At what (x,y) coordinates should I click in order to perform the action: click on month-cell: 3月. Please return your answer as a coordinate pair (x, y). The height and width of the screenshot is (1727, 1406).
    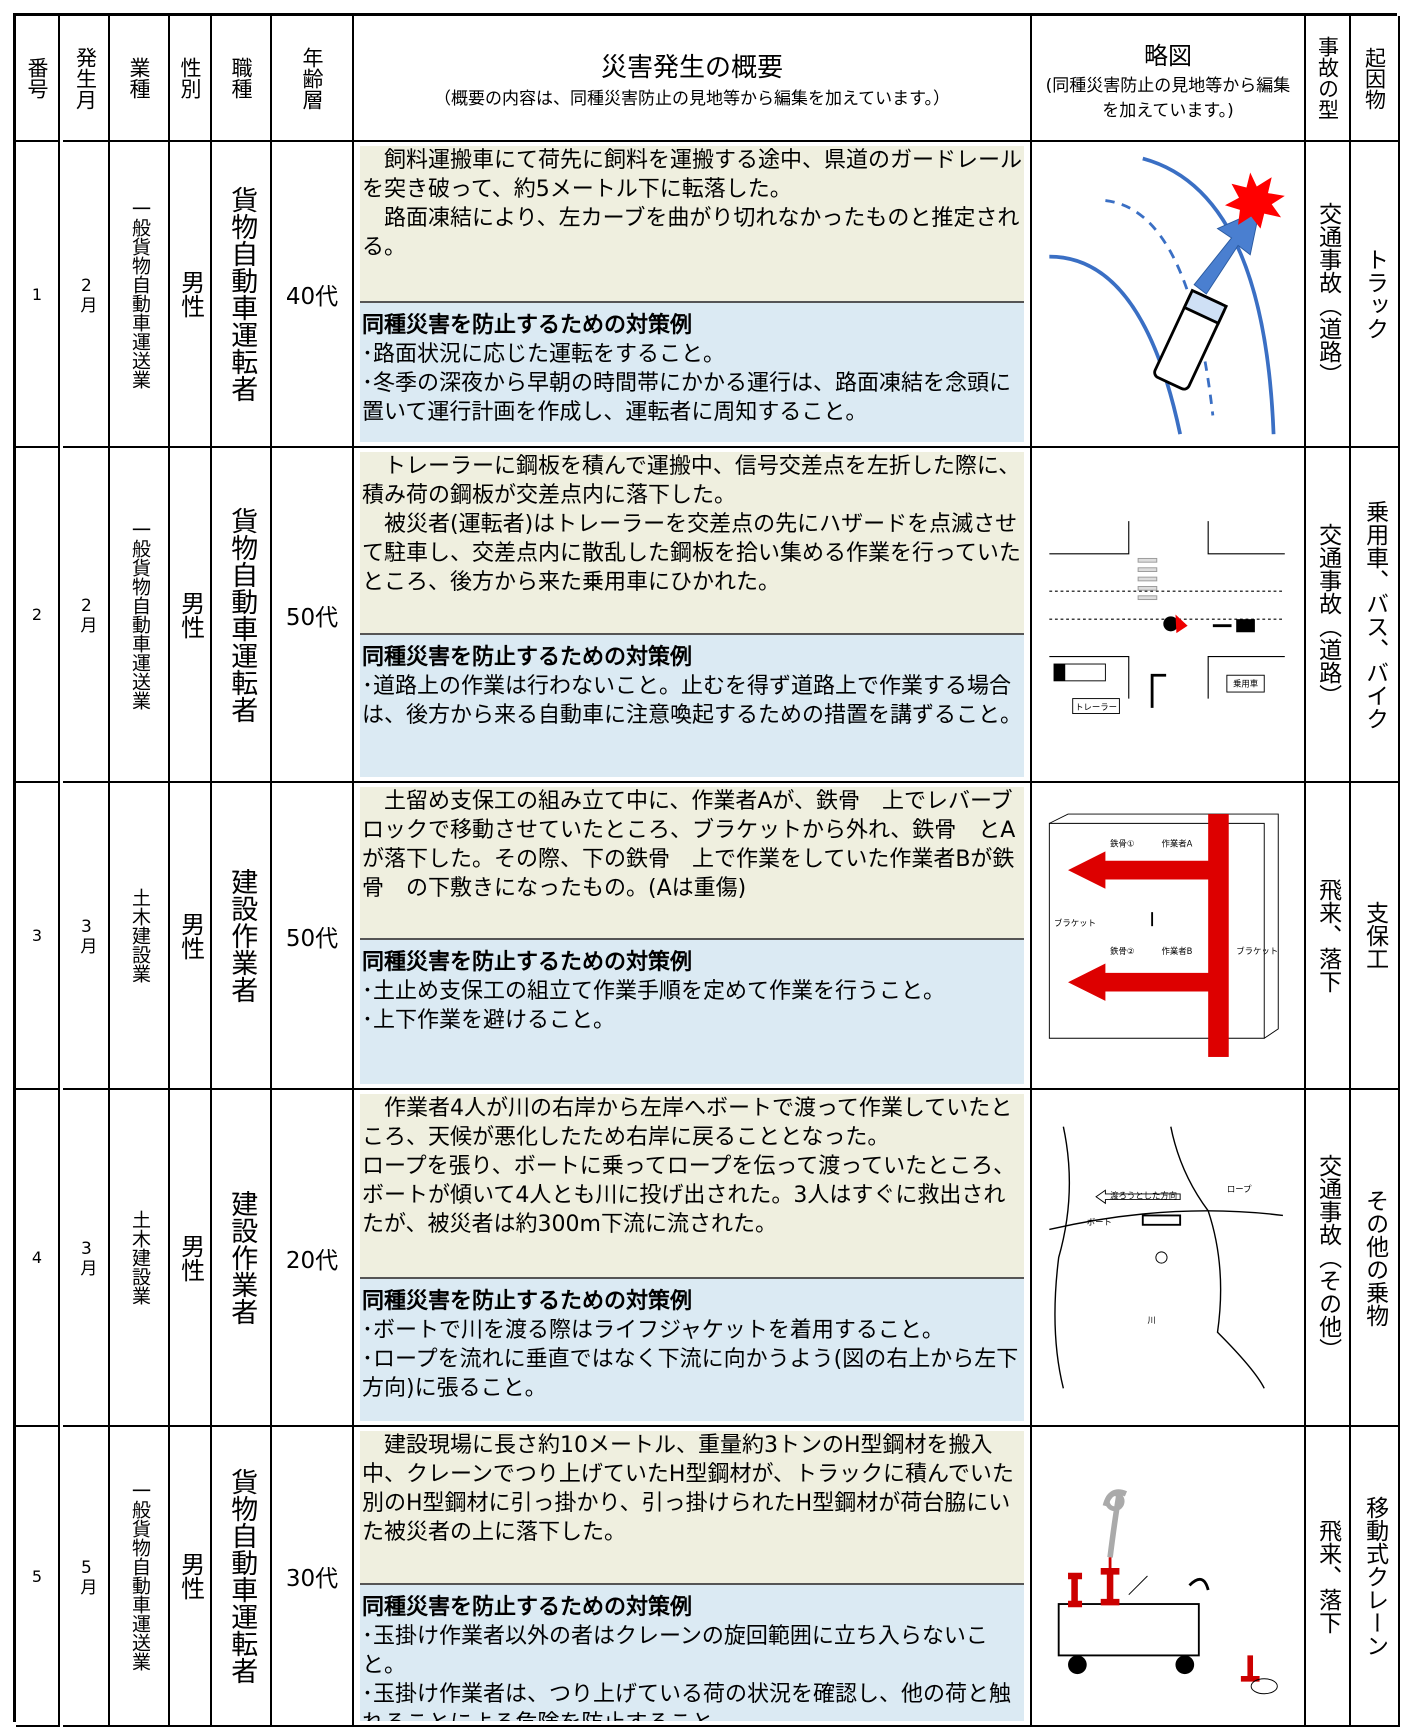
    Looking at the image, I should click on (86, 936).